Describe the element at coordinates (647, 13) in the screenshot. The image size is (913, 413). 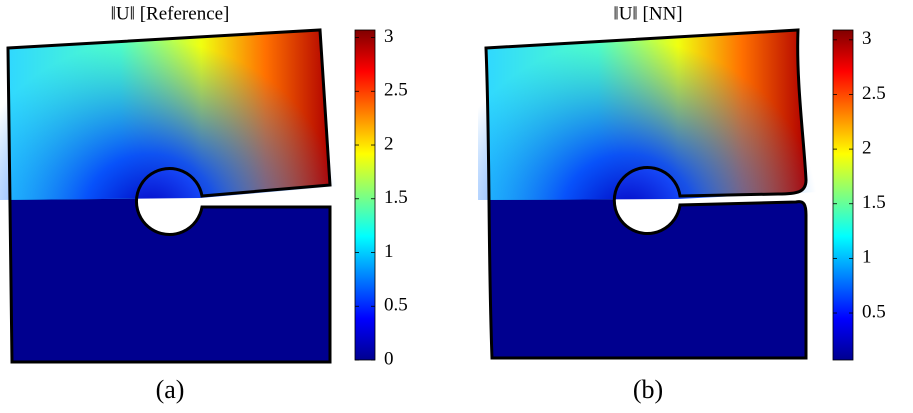
I see `panel-title: ‖U‖ [NN]` at that location.